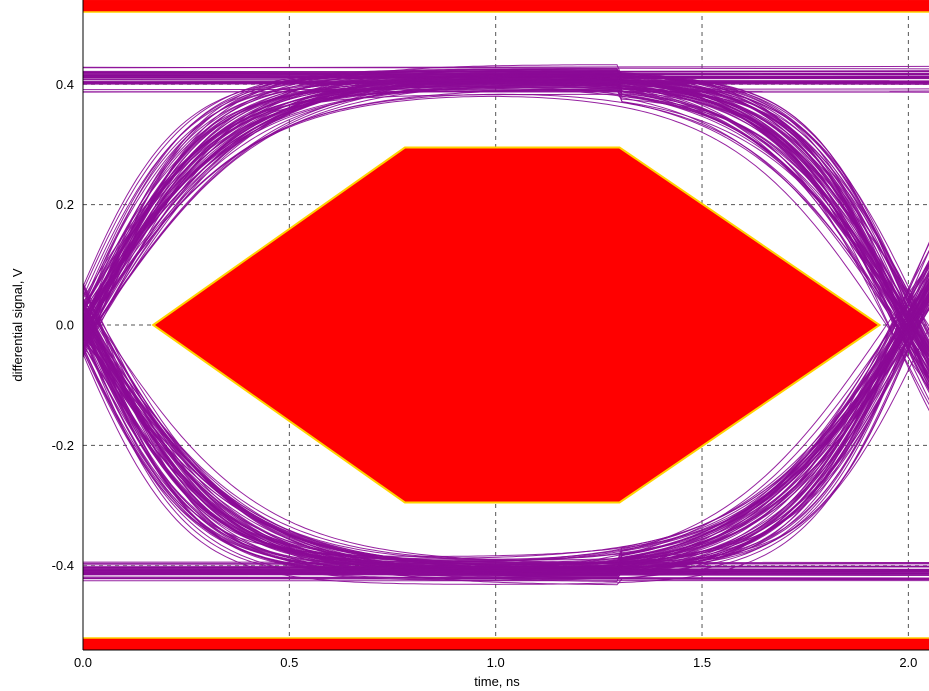 This screenshot has height=691, width=929. What do you see at coordinates (506, 643) in the screenshot?
I see `eye-mask-lower-bar` at bounding box center [506, 643].